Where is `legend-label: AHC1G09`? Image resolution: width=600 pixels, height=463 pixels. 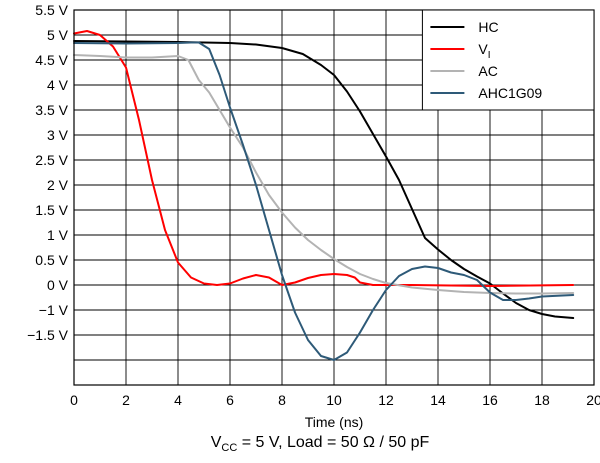 legend-label: AHC1G09 is located at coordinates (510, 93).